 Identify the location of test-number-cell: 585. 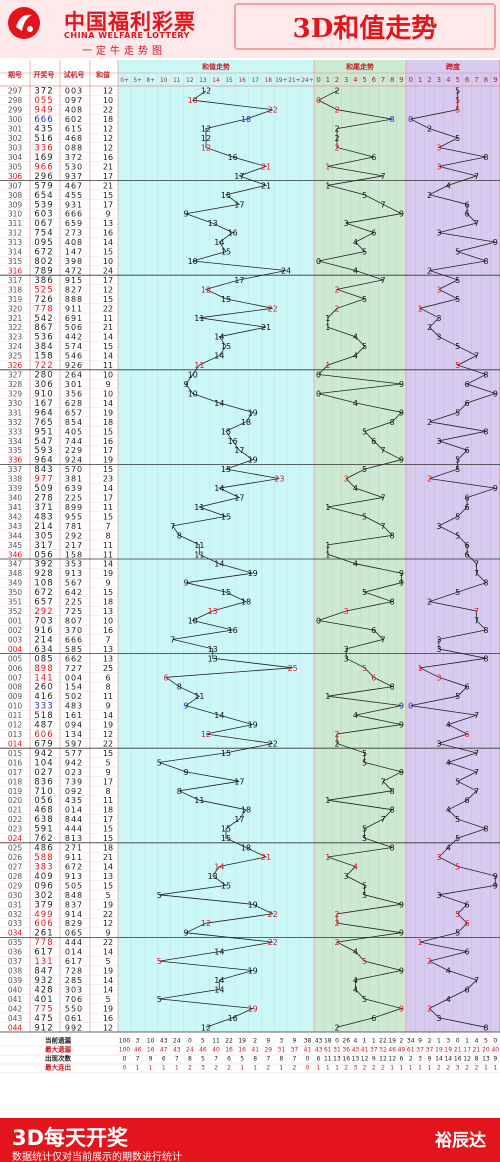
(74, 649).